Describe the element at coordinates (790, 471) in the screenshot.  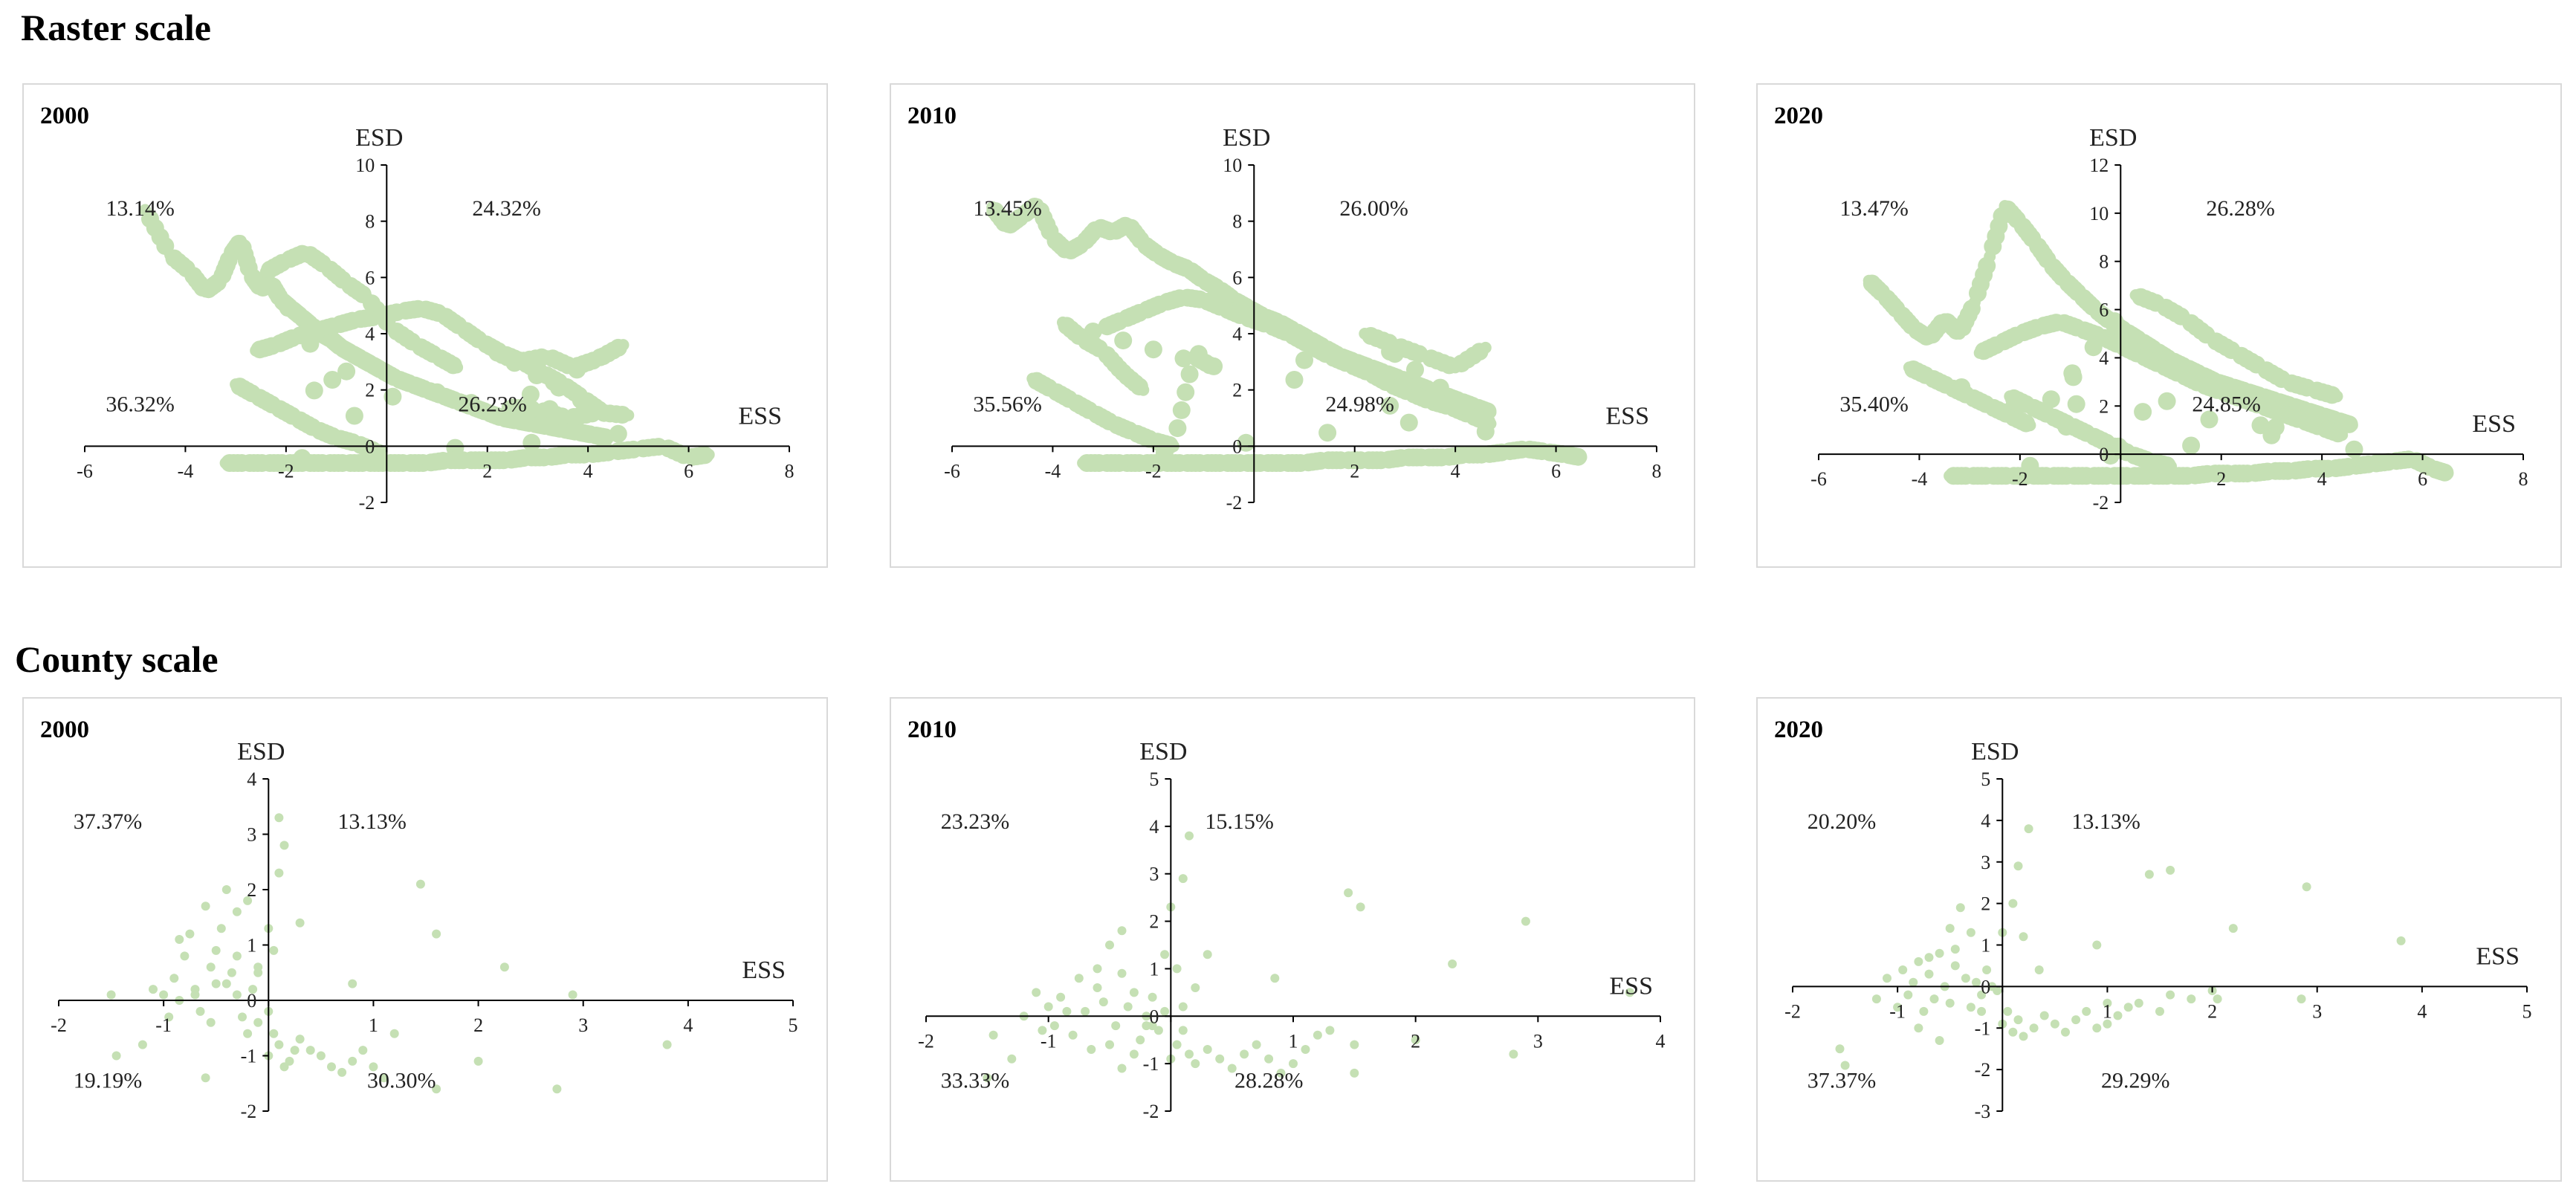
I see `x-tick-label: 8` at that location.